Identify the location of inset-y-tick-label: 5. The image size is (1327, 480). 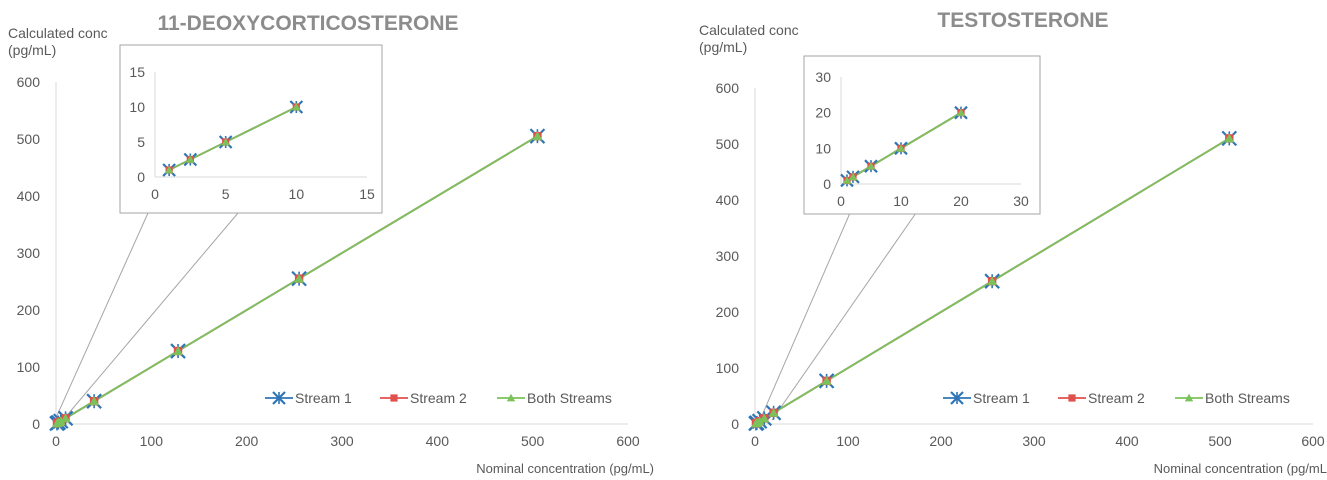
(141, 142).